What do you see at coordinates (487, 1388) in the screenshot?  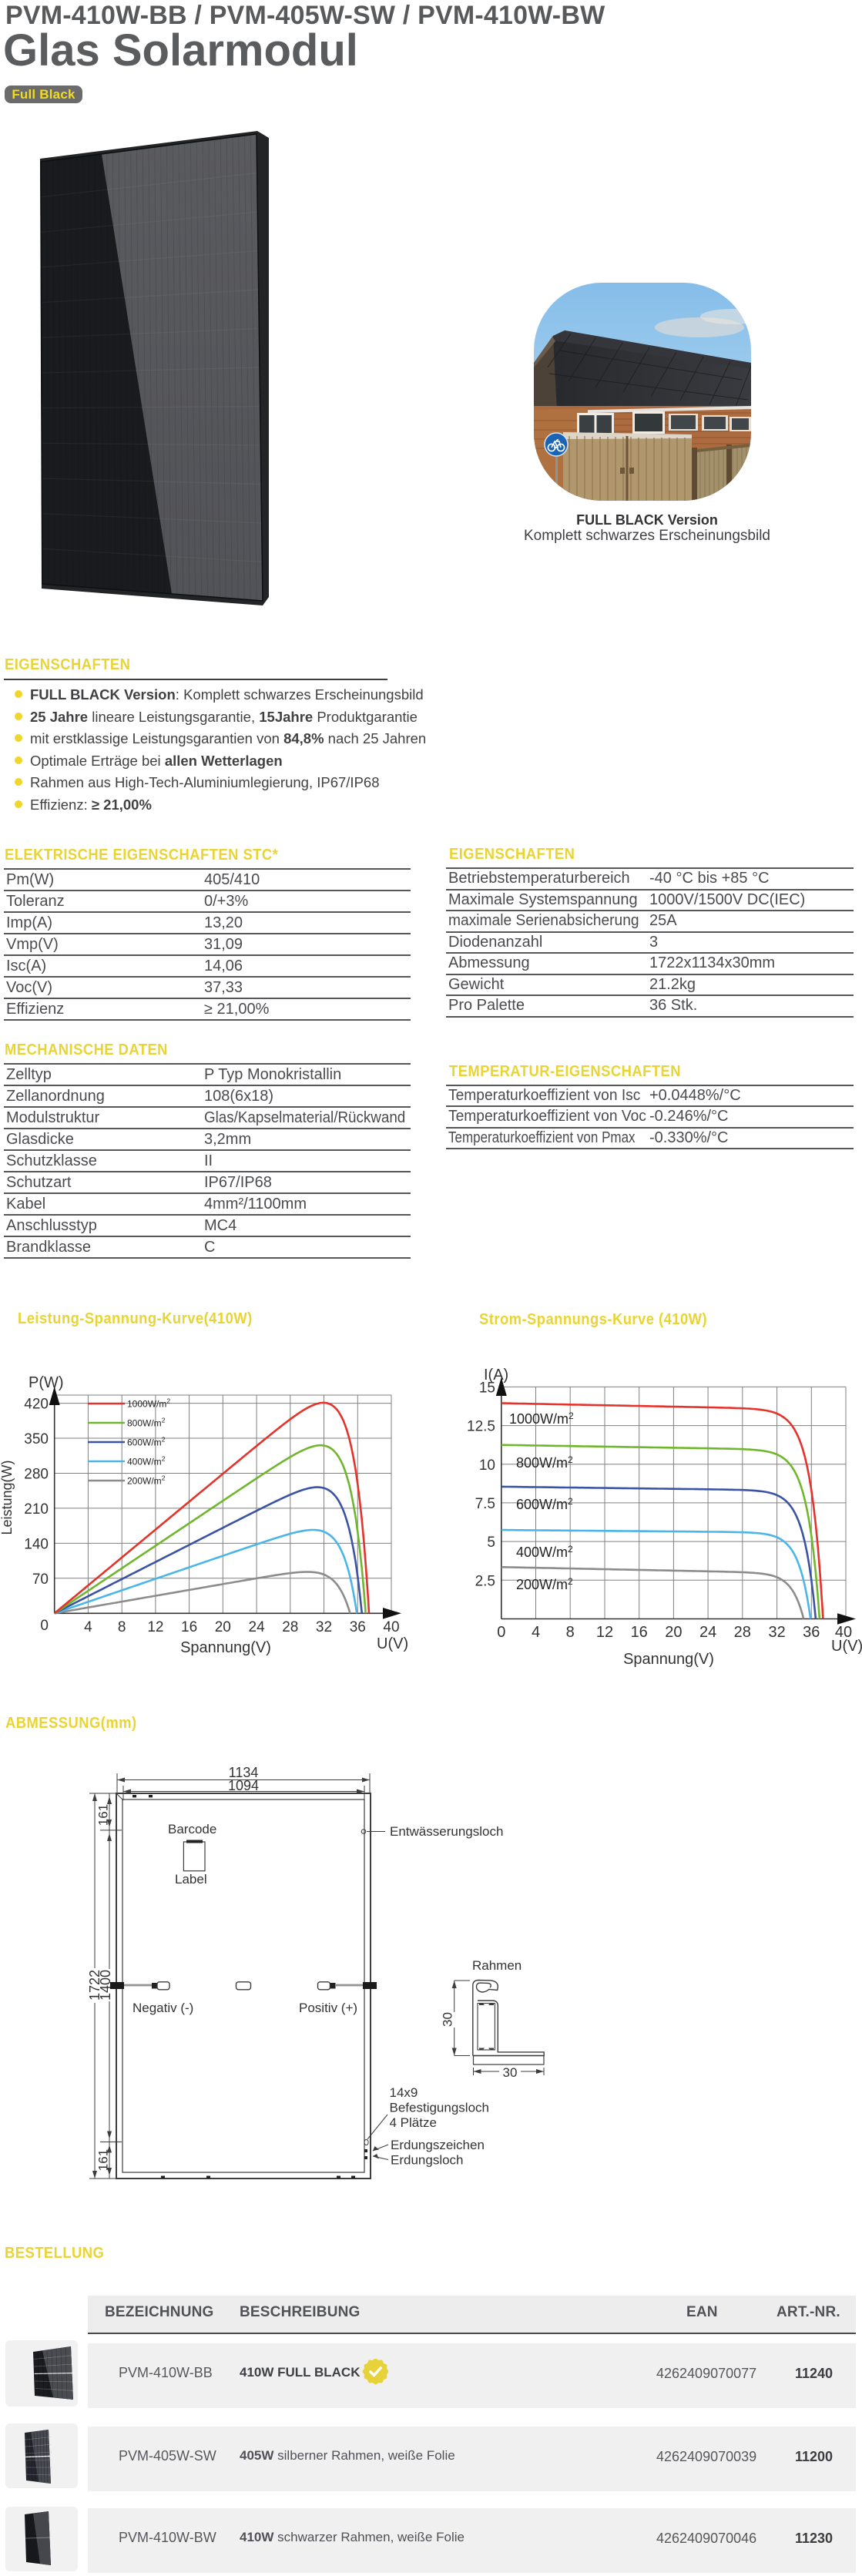 I see `svg-text: 15` at bounding box center [487, 1388].